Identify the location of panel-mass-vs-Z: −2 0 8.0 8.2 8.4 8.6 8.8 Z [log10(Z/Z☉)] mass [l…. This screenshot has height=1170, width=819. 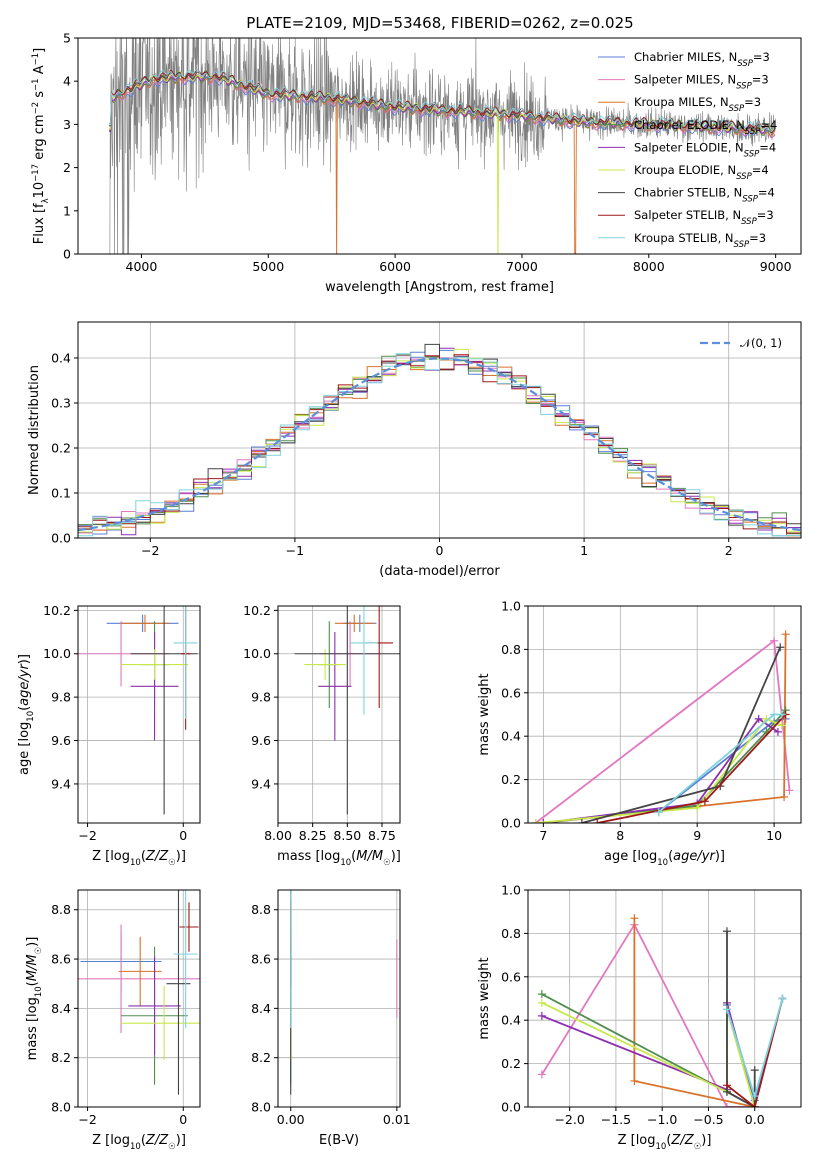
(113, 1020).